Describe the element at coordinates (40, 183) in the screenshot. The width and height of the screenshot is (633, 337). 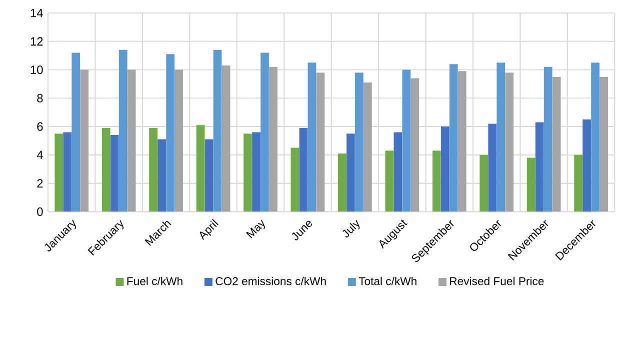
I see `y-tick-label: 2` at that location.